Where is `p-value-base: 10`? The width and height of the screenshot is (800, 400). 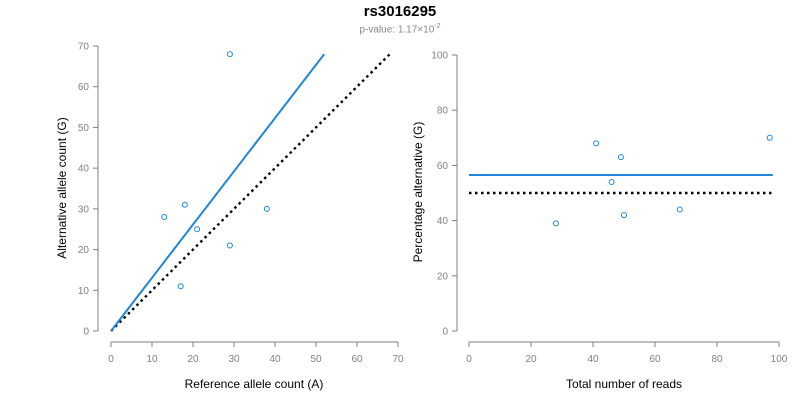
p-value-base: 10 is located at coordinates (429, 30).